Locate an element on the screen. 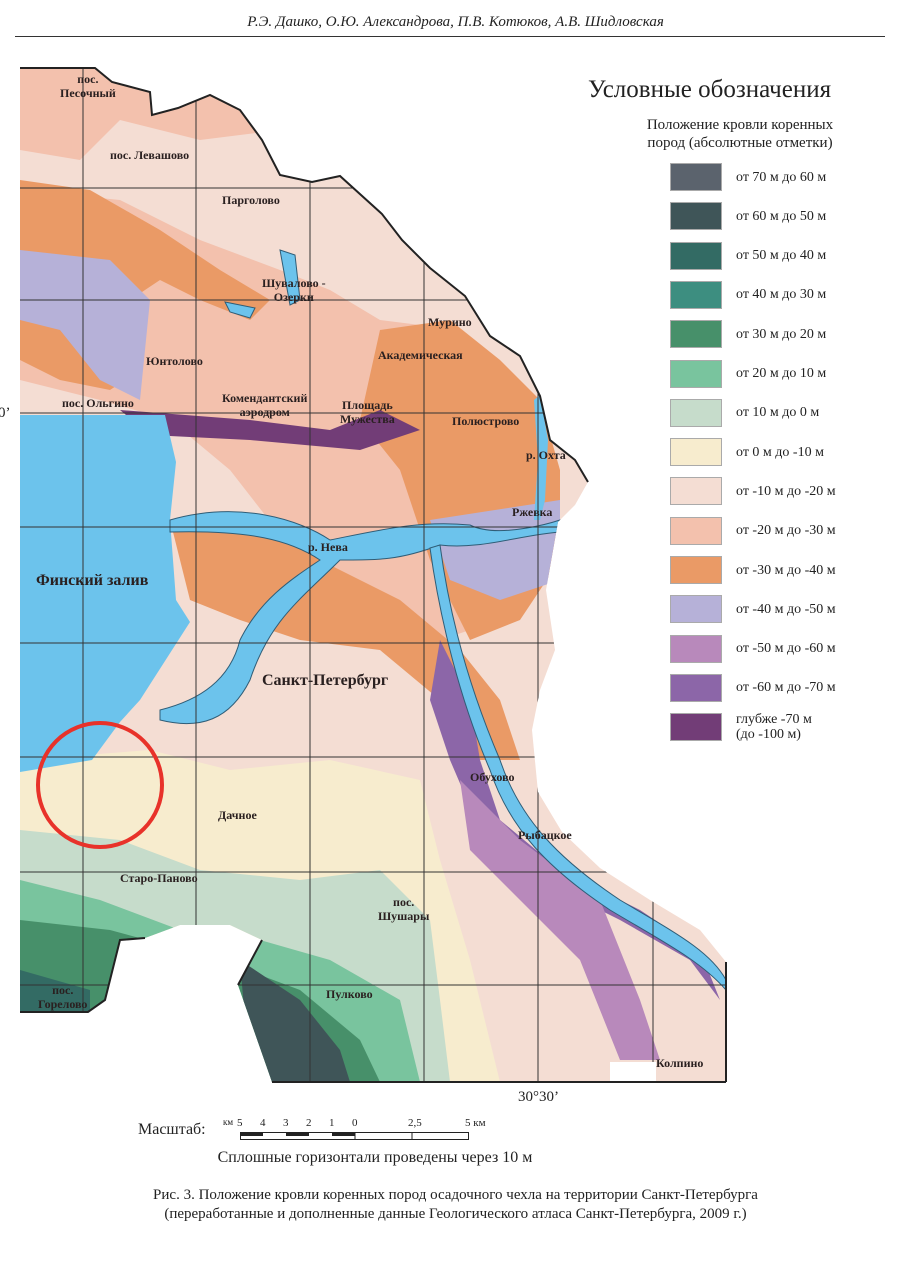  legend-item: от 70 м до 60 м is located at coordinates (748, 177).